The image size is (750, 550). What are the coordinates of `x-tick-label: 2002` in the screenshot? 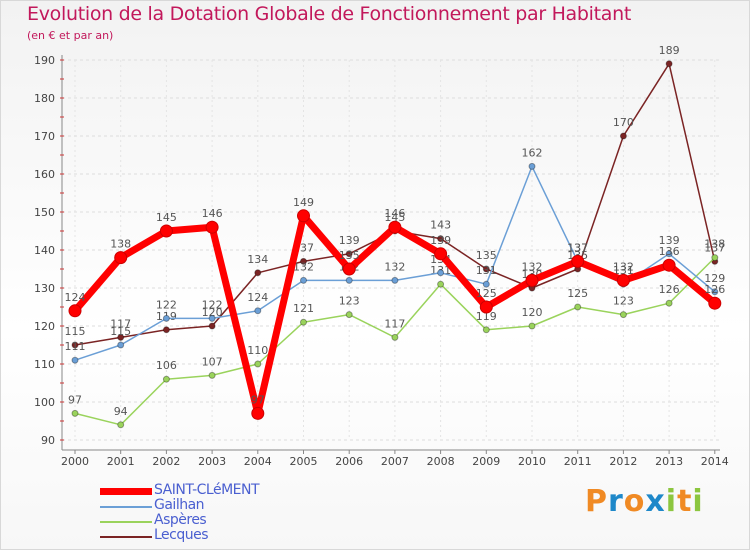 It's located at (166, 461).